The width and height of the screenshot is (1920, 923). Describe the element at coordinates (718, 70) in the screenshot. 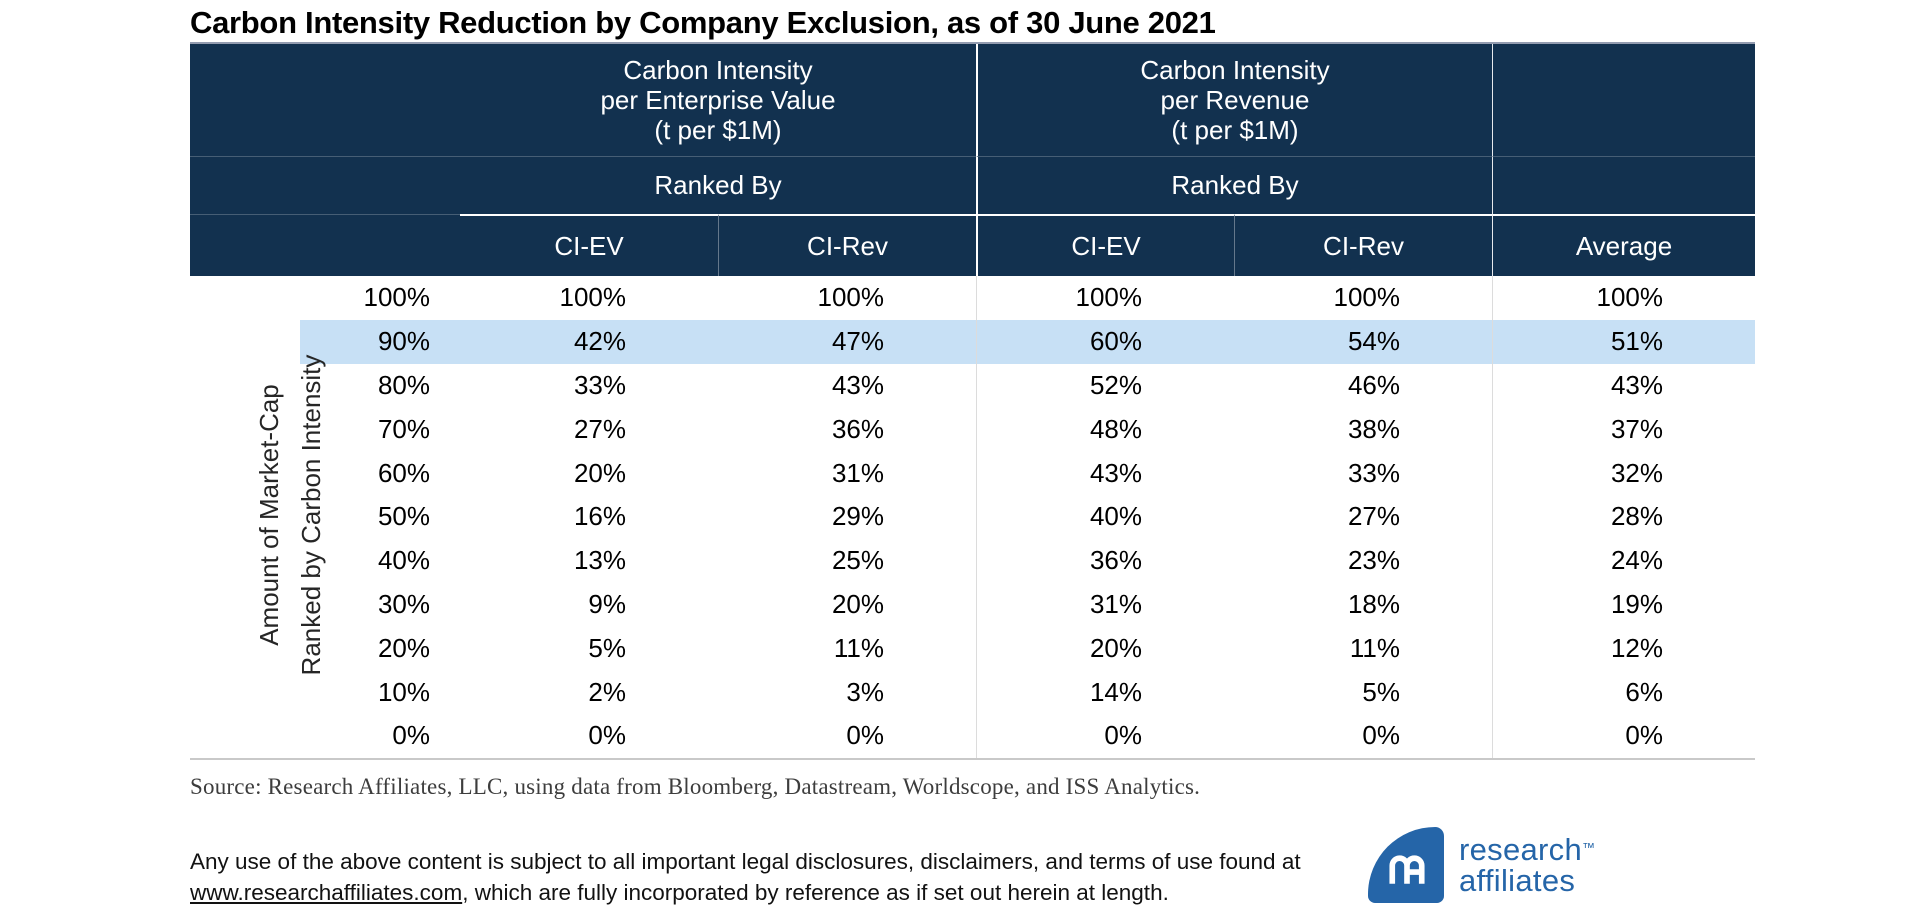

I see `group1-line1: Carbon Intensity` at that location.